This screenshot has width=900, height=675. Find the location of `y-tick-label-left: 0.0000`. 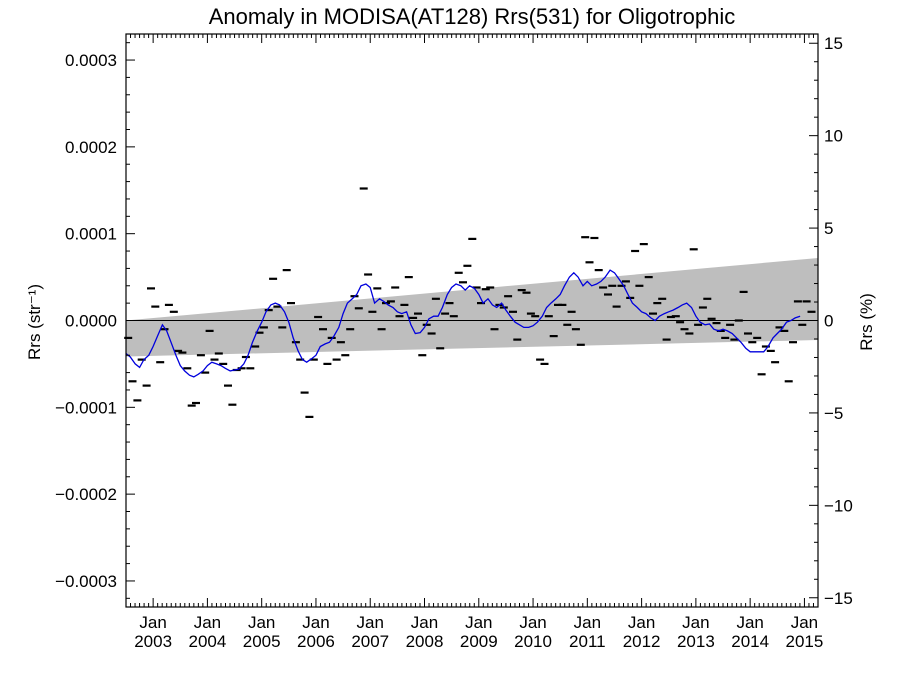

y-tick-label-left: 0.0000 is located at coordinates (91, 321).